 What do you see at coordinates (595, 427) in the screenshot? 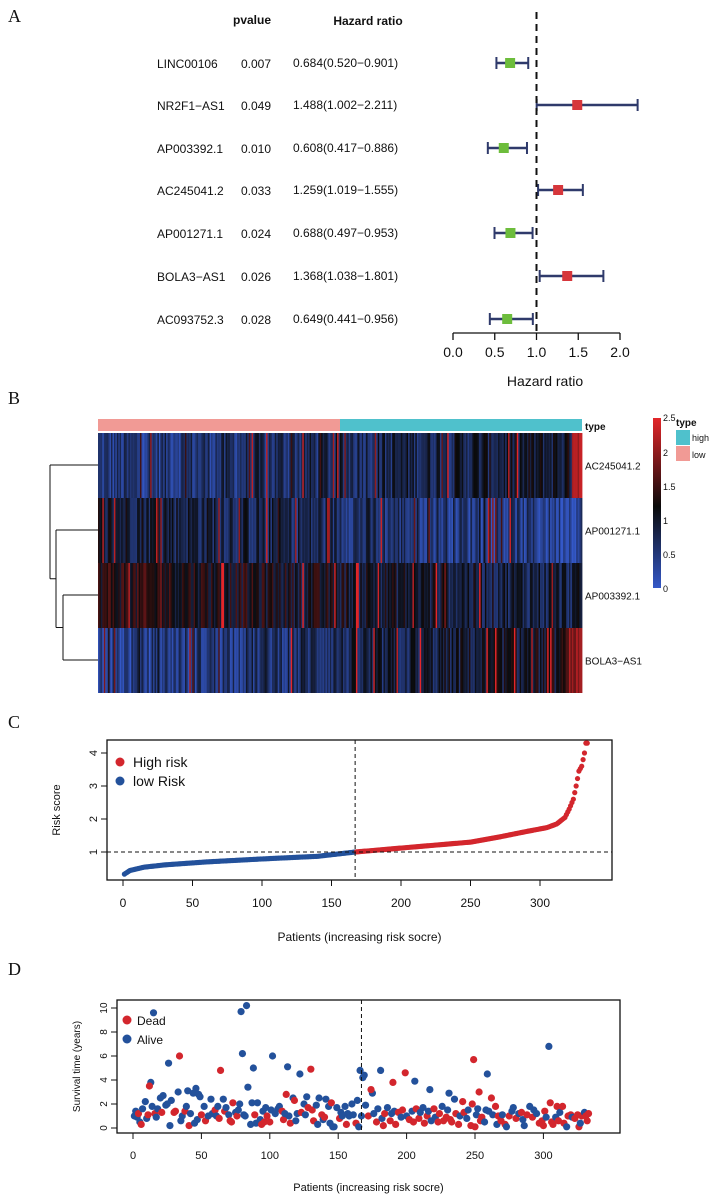
I see `annotation-label: type` at bounding box center [595, 427].